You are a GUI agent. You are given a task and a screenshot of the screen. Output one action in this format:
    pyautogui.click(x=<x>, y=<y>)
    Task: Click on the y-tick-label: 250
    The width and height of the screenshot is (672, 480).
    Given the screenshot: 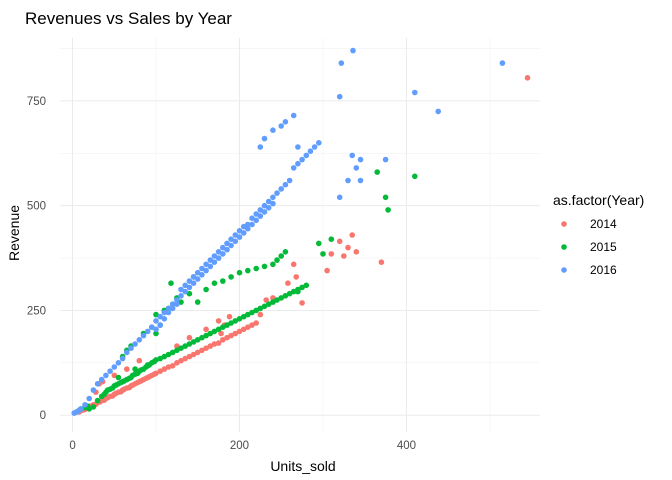 What is the action you would take?
    pyautogui.click(x=36, y=311)
    